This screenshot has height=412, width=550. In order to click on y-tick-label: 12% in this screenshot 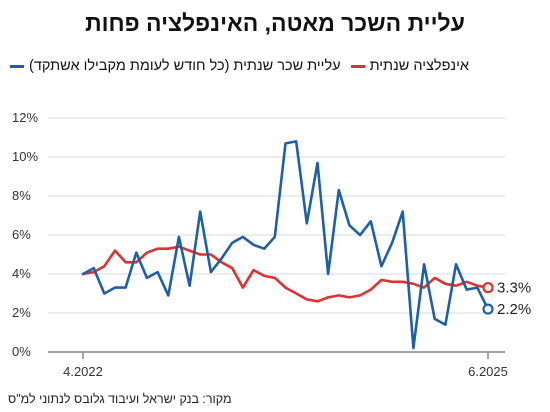, I will do `click(25, 117)`.